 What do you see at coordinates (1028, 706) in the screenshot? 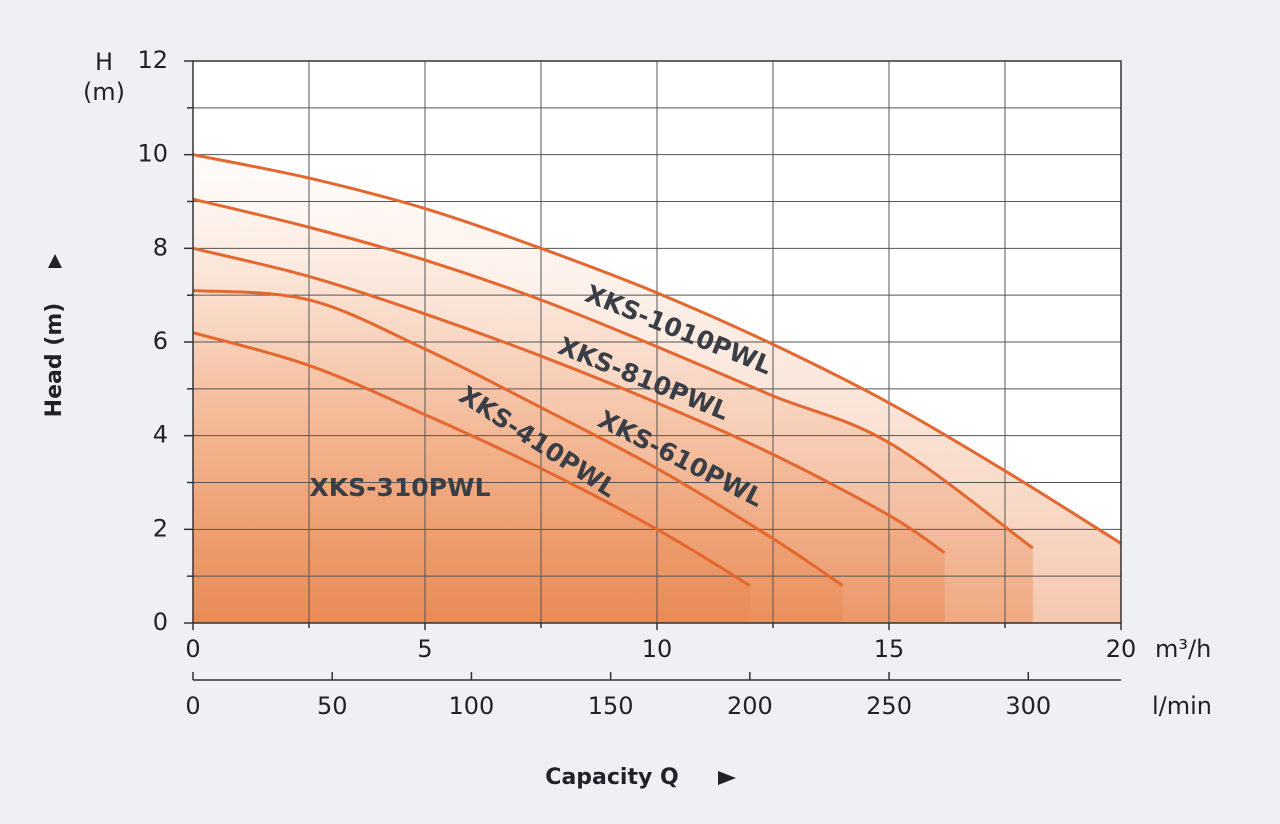
I see `x2-tick-label: 300` at bounding box center [1028, 706].